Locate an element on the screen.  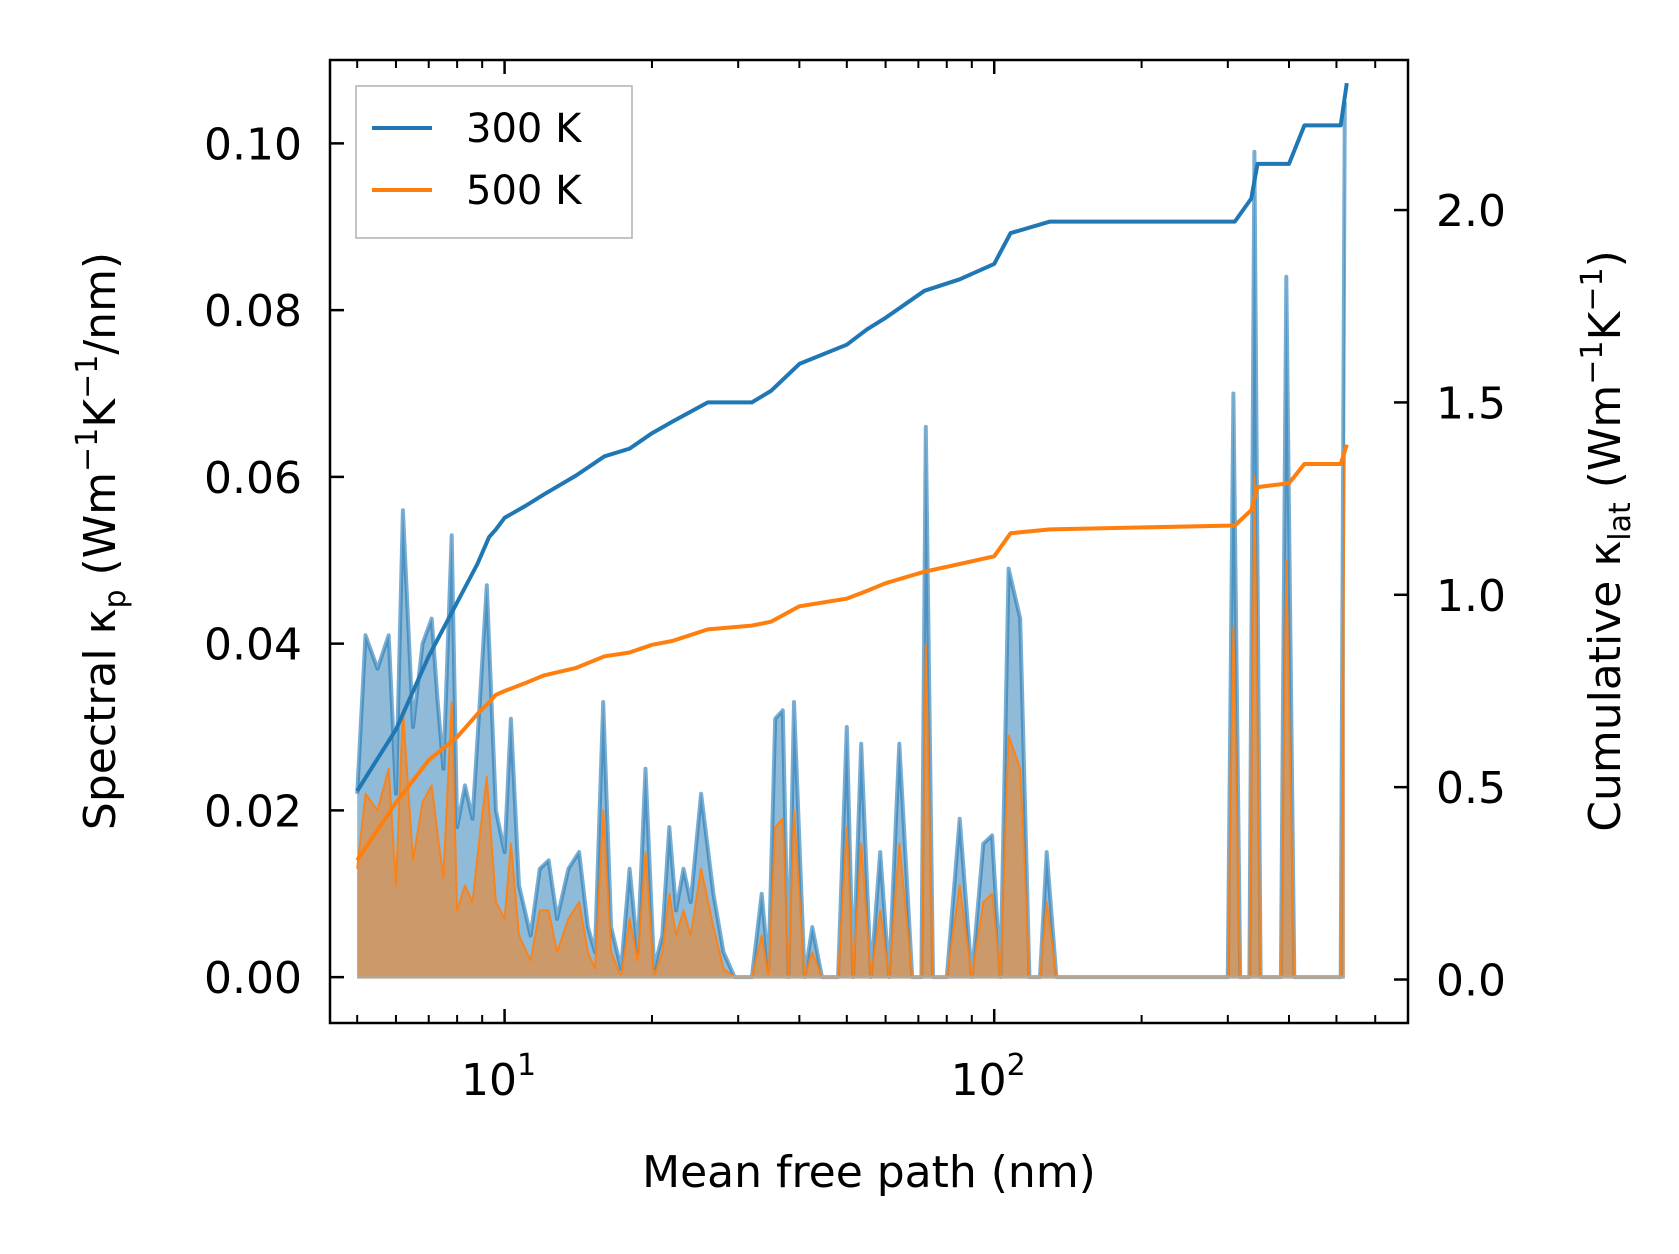
y-axis-label-right: Cumulative κlat (Wm−1K−1) is located at coordinates (1606, 541).